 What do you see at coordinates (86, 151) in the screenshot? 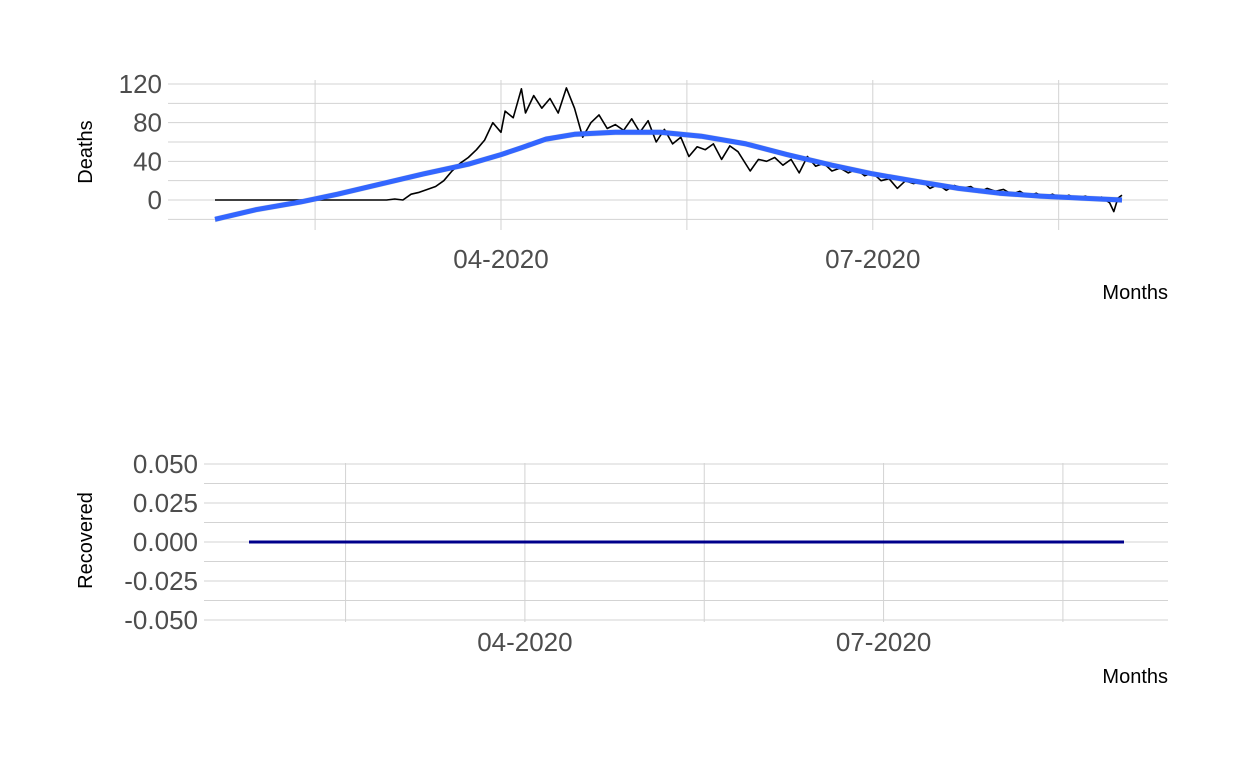
I see `y-axis-title: Deaths` at bounding box center [86, 151].